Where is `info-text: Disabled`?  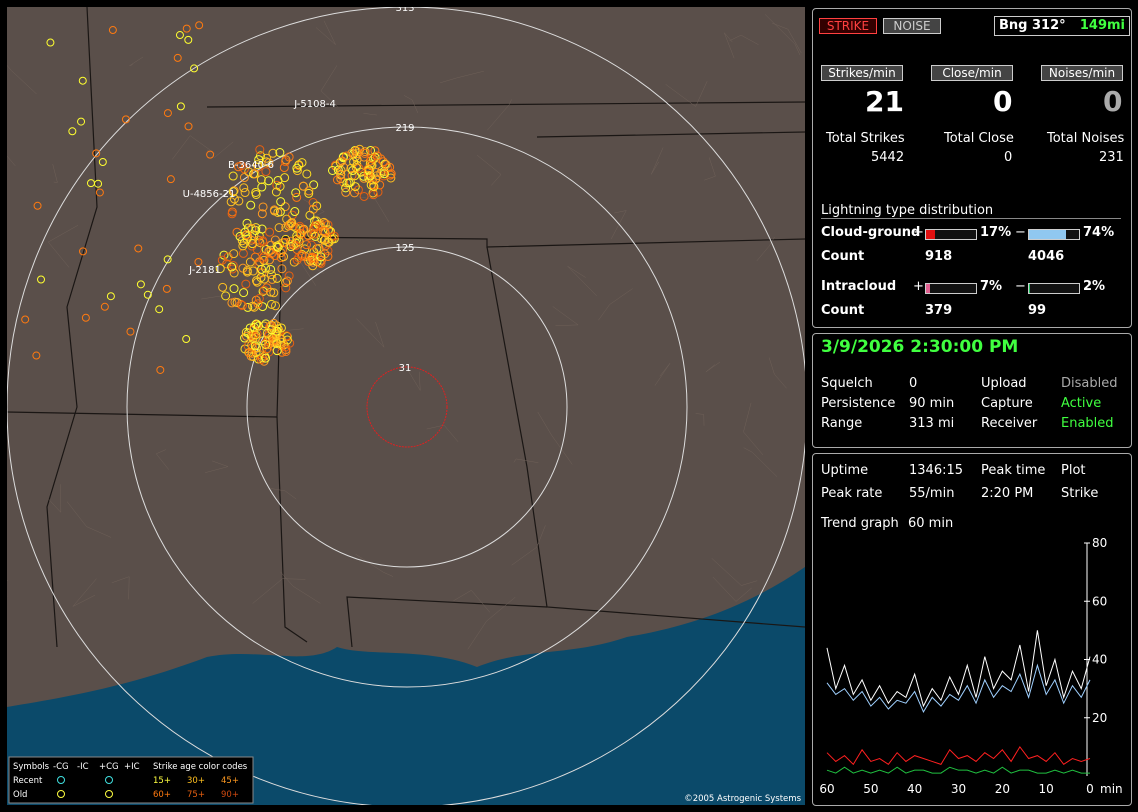 info-text: Disabled is located at coordinates (1089, 383).